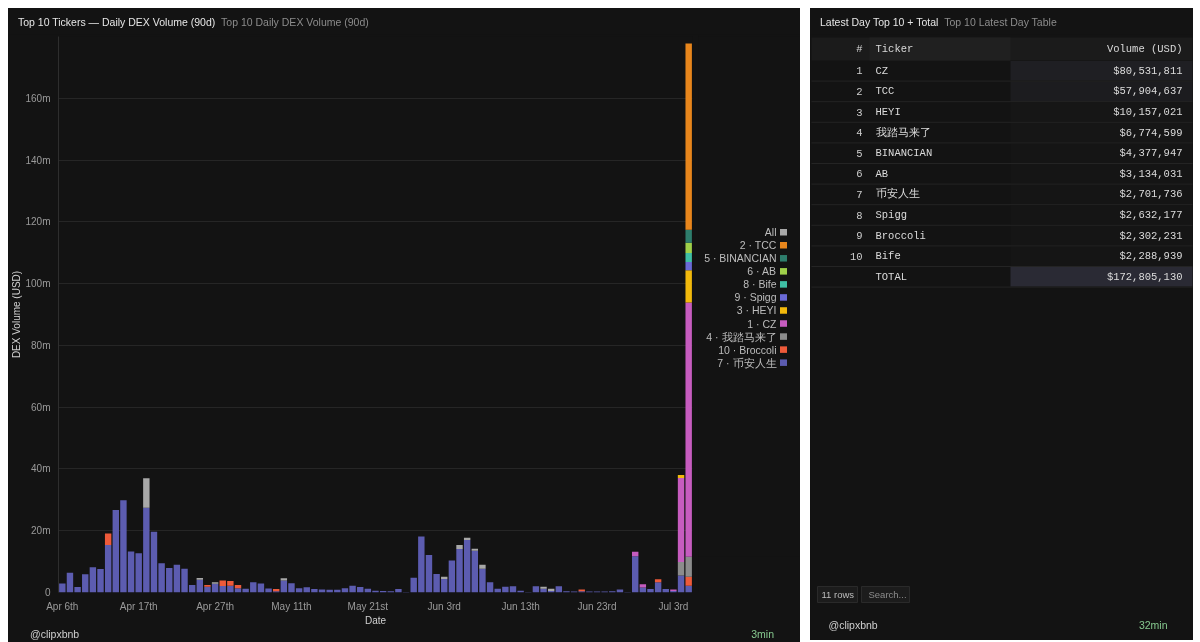  I want to click on chart-subtitle: Top 10 Daily DEX Volume (90d), so click(295, 22).